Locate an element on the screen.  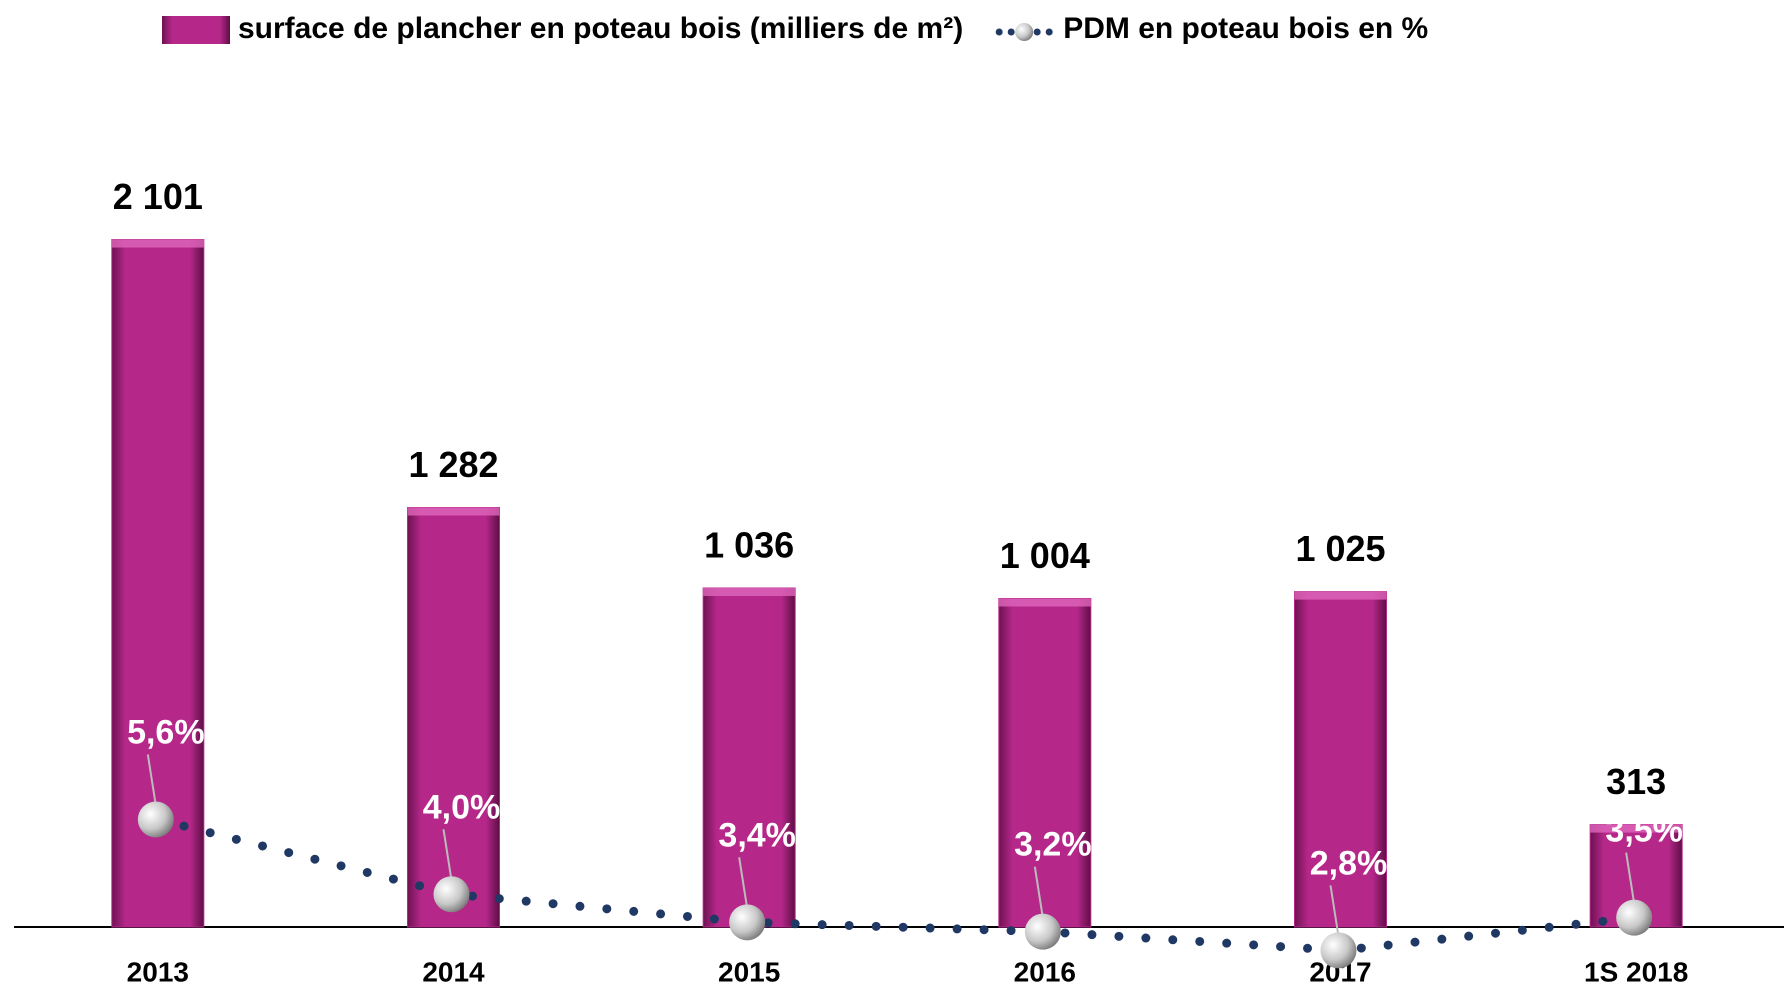
line-value-label: 3,5% is located at coordinates (1644, 831).